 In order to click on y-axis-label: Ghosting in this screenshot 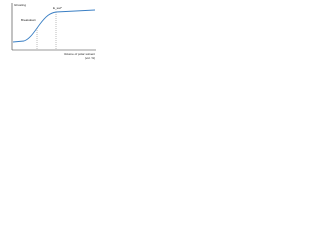, I will do `click(20, 5)`.